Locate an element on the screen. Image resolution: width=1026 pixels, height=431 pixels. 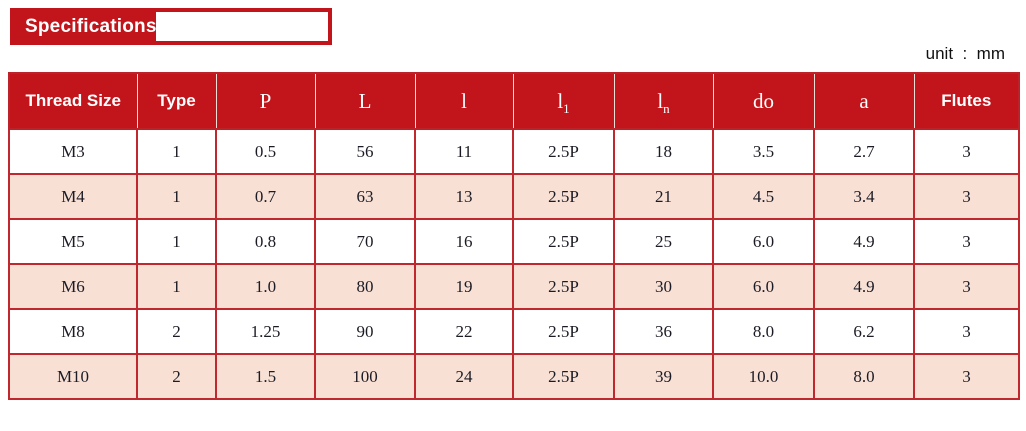
cell-m4-l1: 2.5P is located at coordinates (563, 196).